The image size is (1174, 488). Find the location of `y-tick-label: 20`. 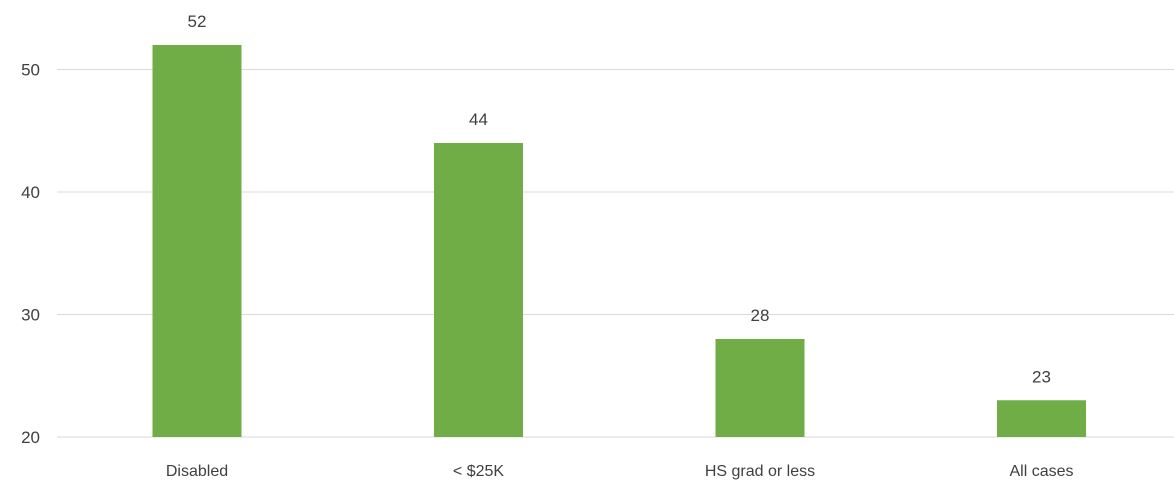

y-tick-label: 20 is located at coordinates (30, 437).